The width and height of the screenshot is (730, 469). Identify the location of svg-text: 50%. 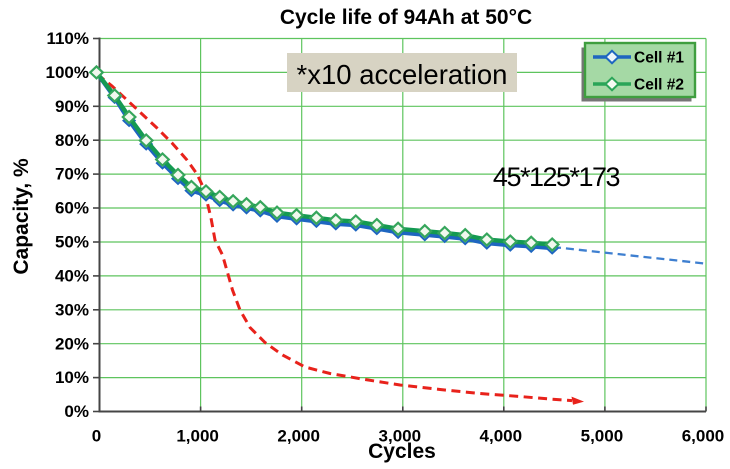
(72, 242).